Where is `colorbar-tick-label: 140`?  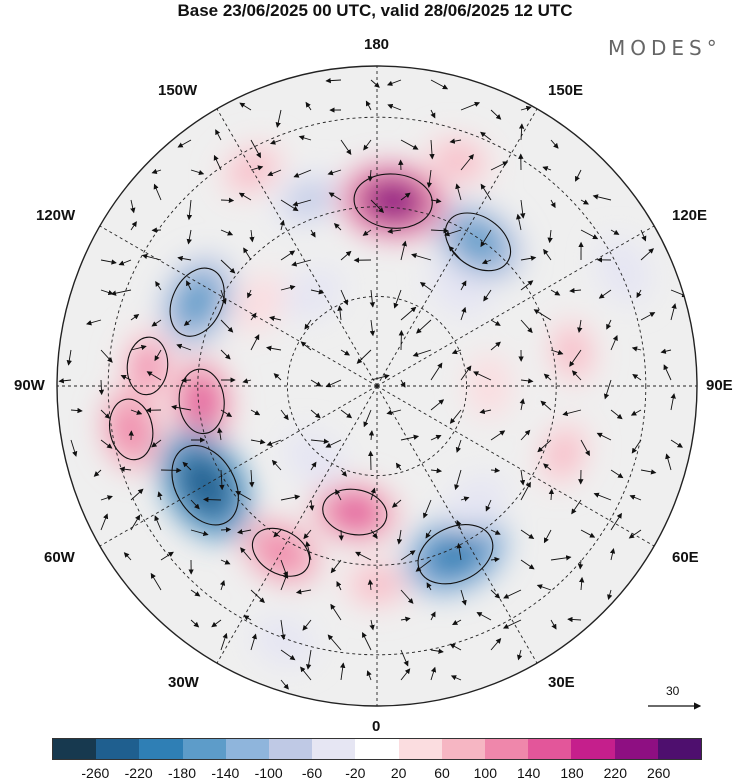 colorbar-tick-label: 140 is located at coordinates (528, 773).